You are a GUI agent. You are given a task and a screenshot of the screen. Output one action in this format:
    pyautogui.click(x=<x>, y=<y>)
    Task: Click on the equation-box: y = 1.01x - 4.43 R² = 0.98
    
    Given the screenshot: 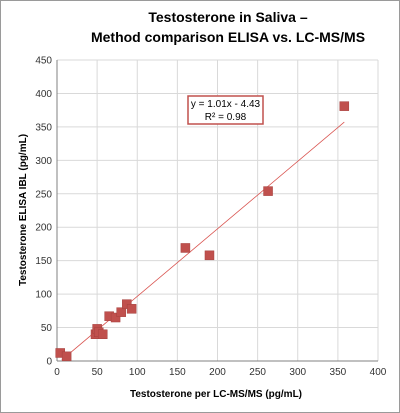 What is the action you would take?
    pyautogui.click(x=225, y=110)
    